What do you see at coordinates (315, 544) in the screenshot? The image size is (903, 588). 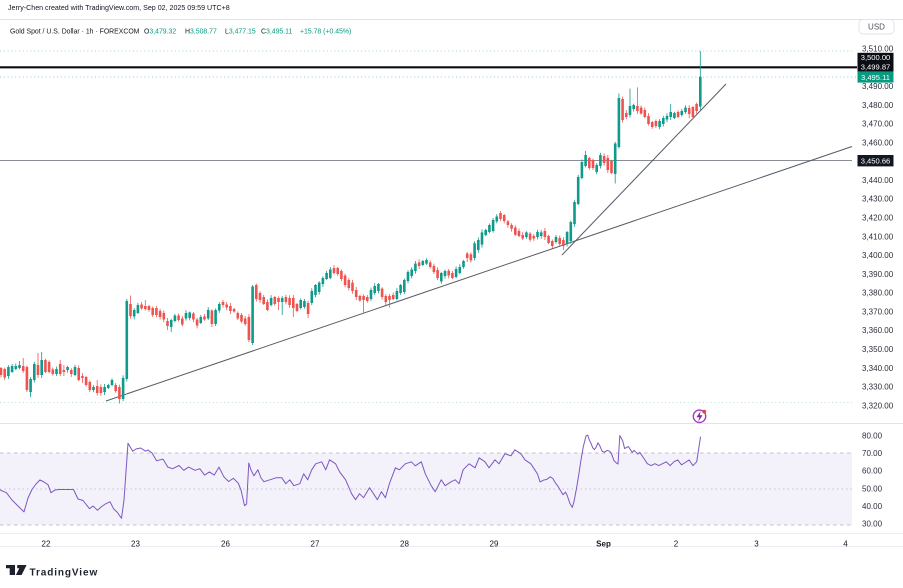 I see `svg-text: 27` at bounding box center [315, 544].